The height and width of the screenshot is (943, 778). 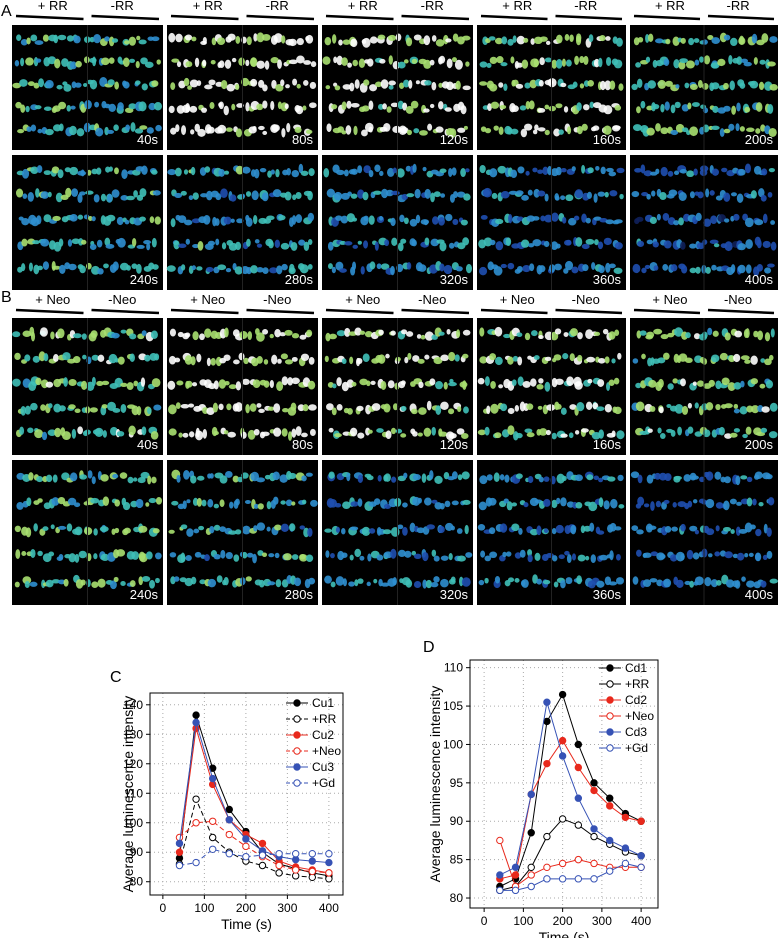 I want to click on legend-label: Cu3, so click(x=323, y=767).